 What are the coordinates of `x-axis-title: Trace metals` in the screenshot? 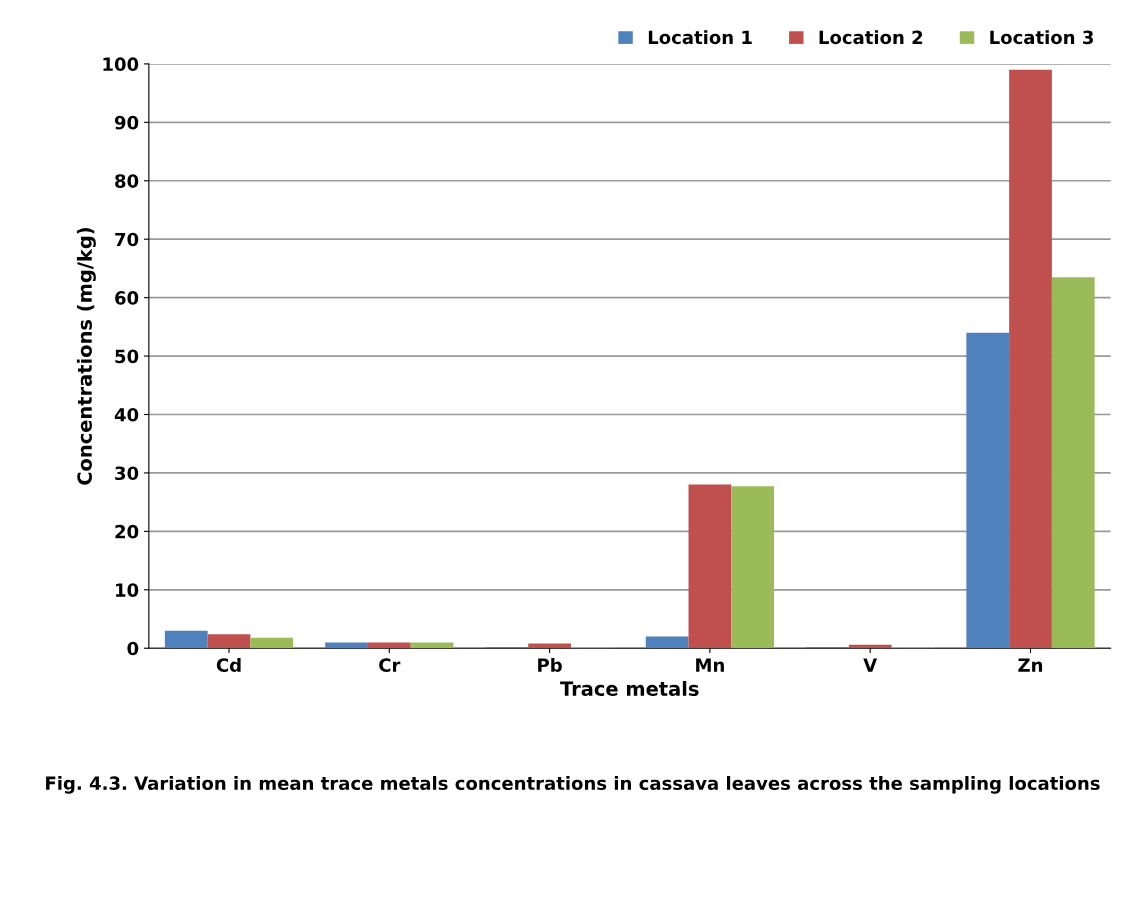 It's located at (629, 688).